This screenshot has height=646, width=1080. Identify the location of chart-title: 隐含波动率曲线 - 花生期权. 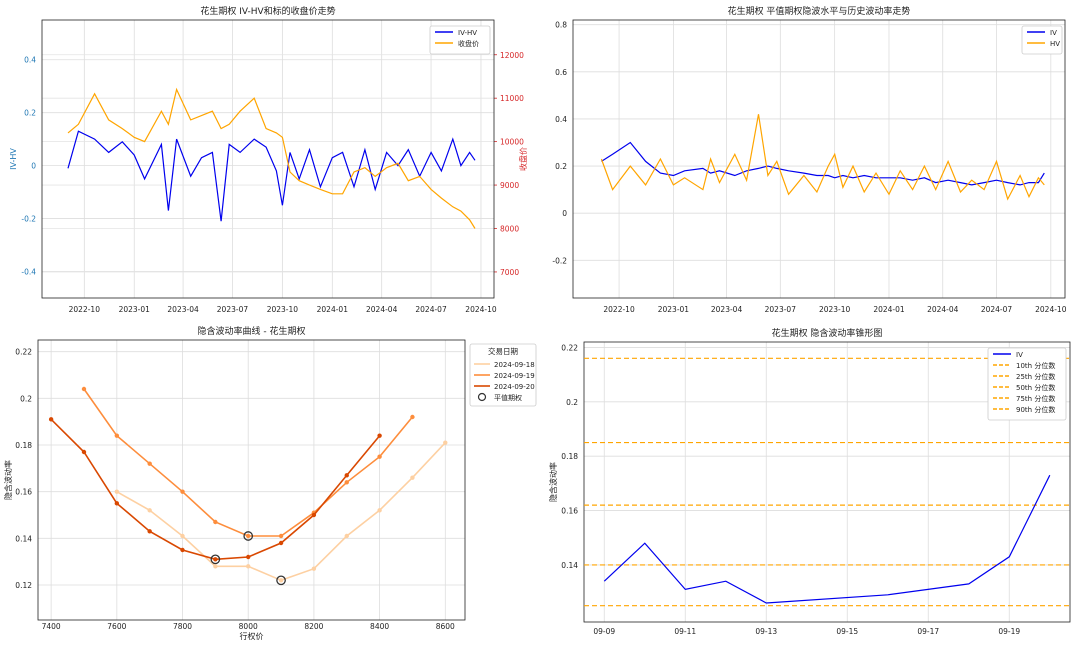
(252, 331).